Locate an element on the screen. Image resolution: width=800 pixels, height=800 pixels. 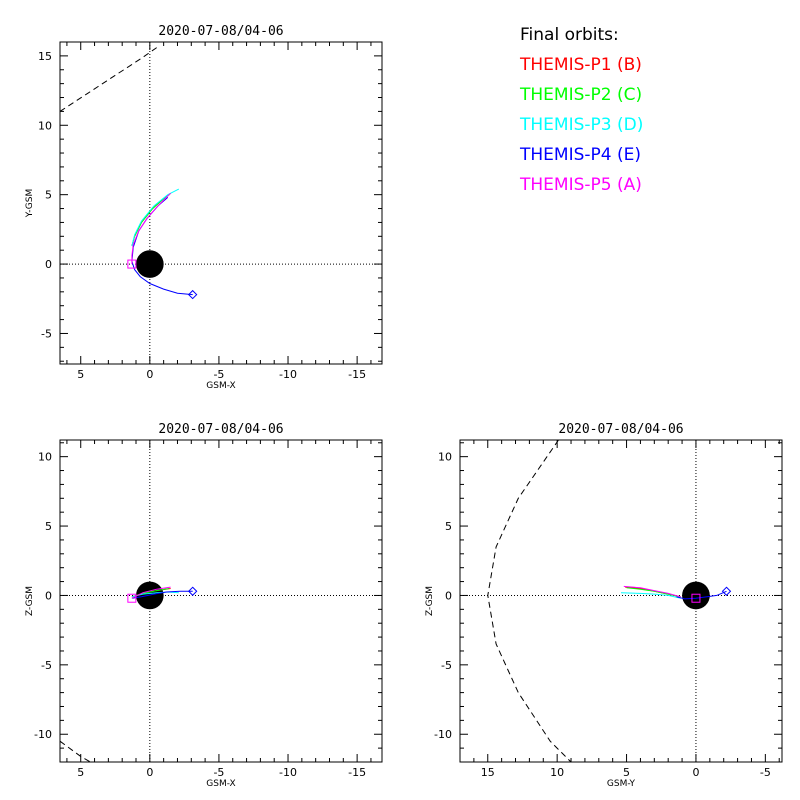
legend-entry: THEMIS-P2 (C) is located at coordinates (580, 95).